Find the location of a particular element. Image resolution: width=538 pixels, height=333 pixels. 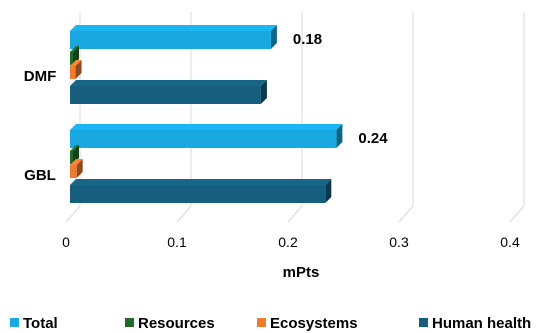

x-tick-label: 0.2 is located at coordinates (288, 242).